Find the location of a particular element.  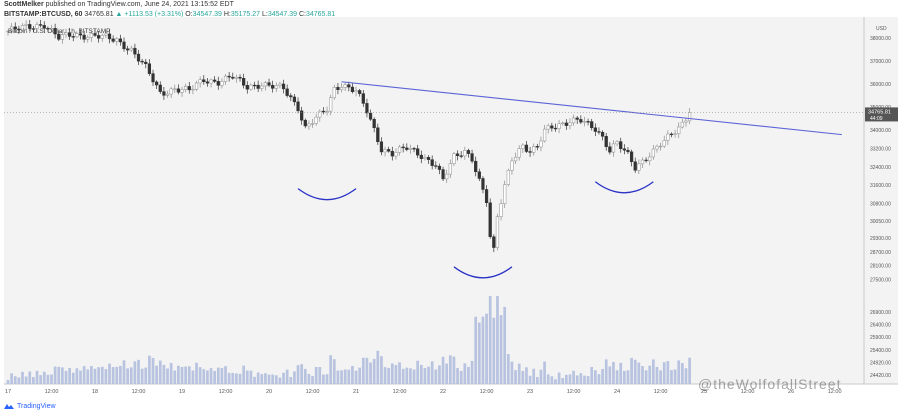

tradingview-footer: TradingView is located at coordinates (30, 406).